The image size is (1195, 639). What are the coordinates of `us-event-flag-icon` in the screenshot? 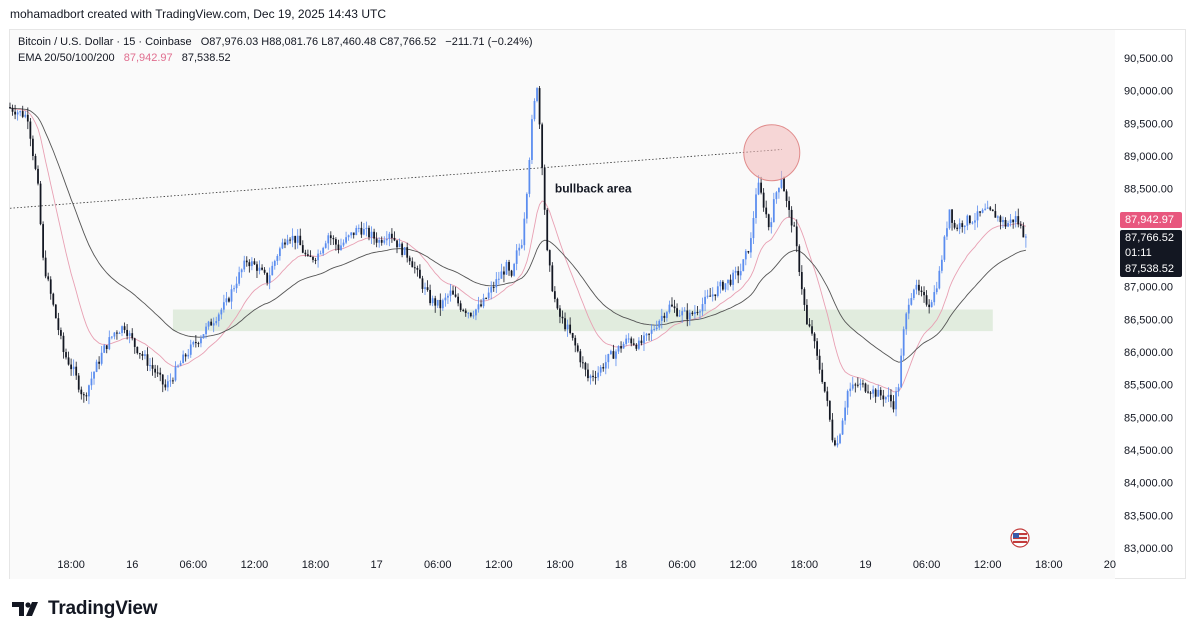 It's located at (1020, 538).